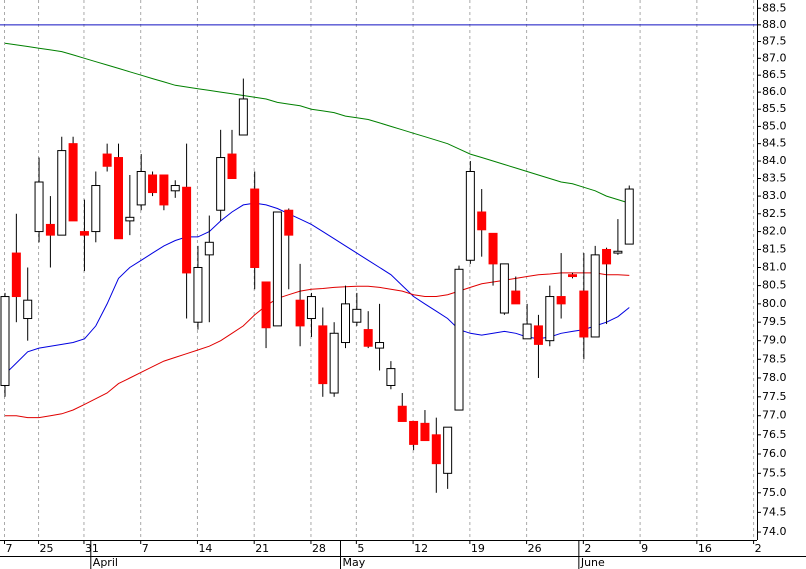 The image size is (806, 569). Describe the element at coordinates (205, 548) in the screenshot. I see `x-tick-label: 14` at that location.